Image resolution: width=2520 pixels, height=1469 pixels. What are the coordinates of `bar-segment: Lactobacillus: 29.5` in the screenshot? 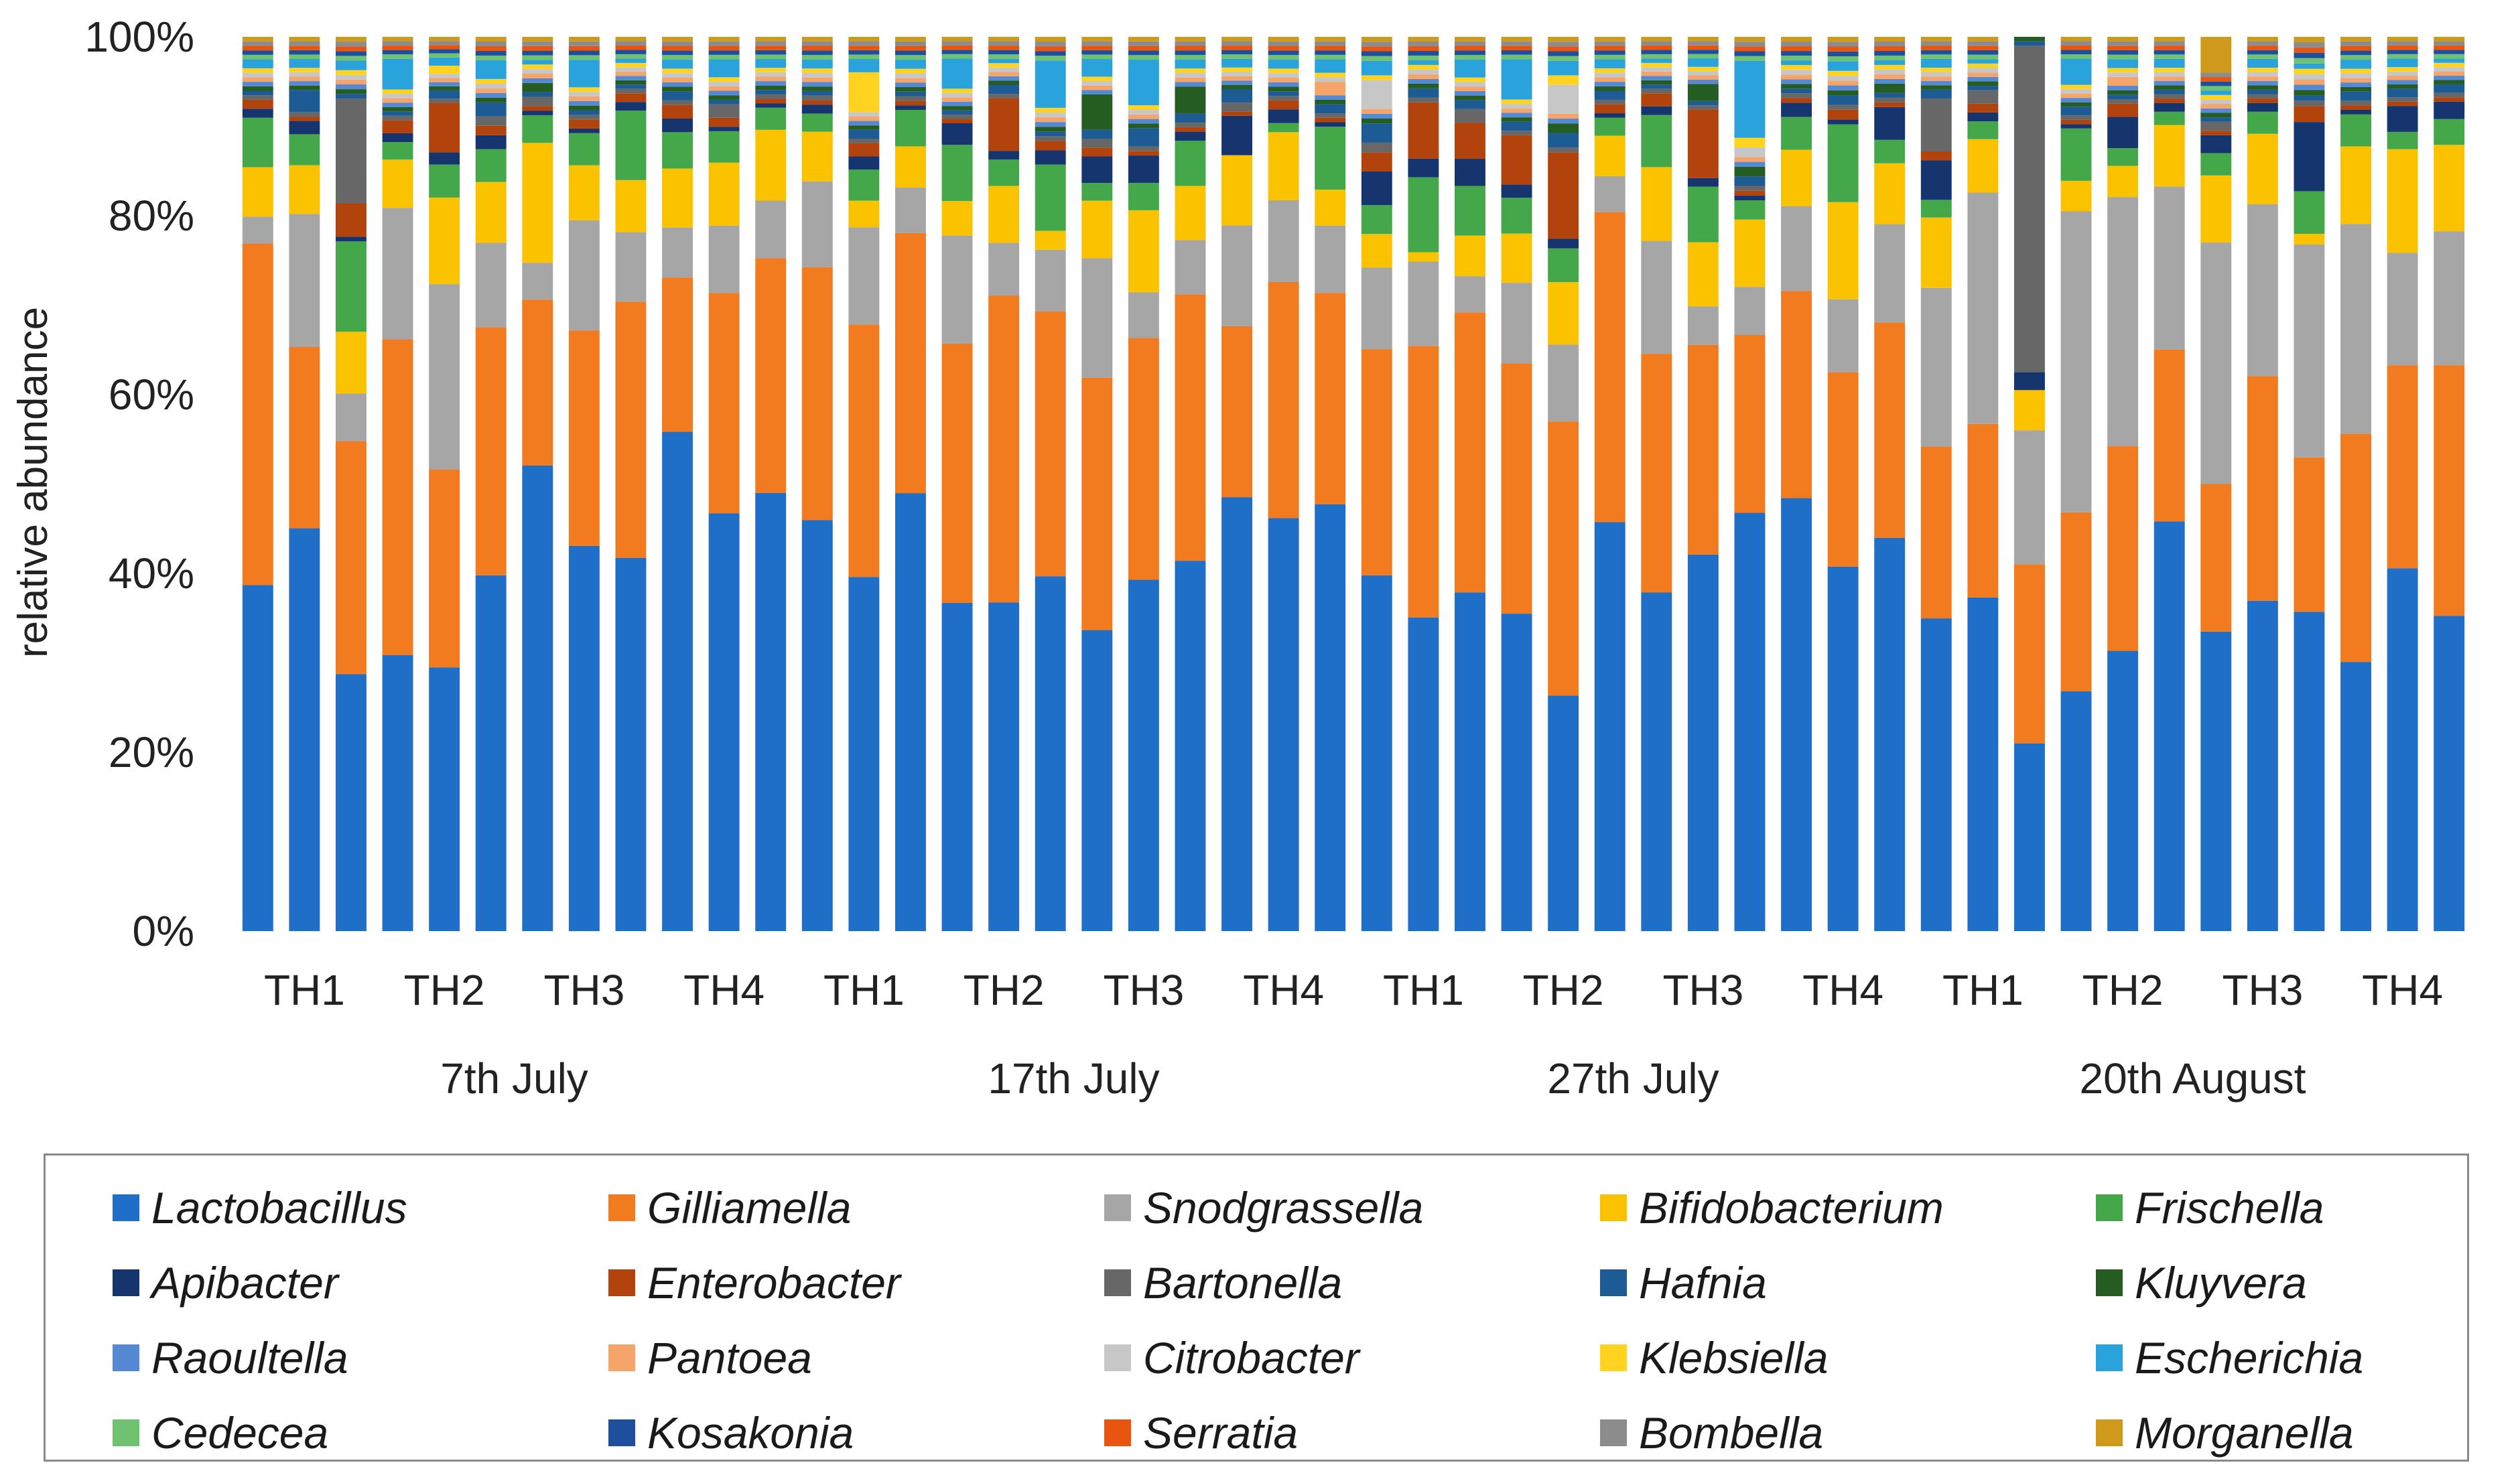 It's located at (2355, 796).